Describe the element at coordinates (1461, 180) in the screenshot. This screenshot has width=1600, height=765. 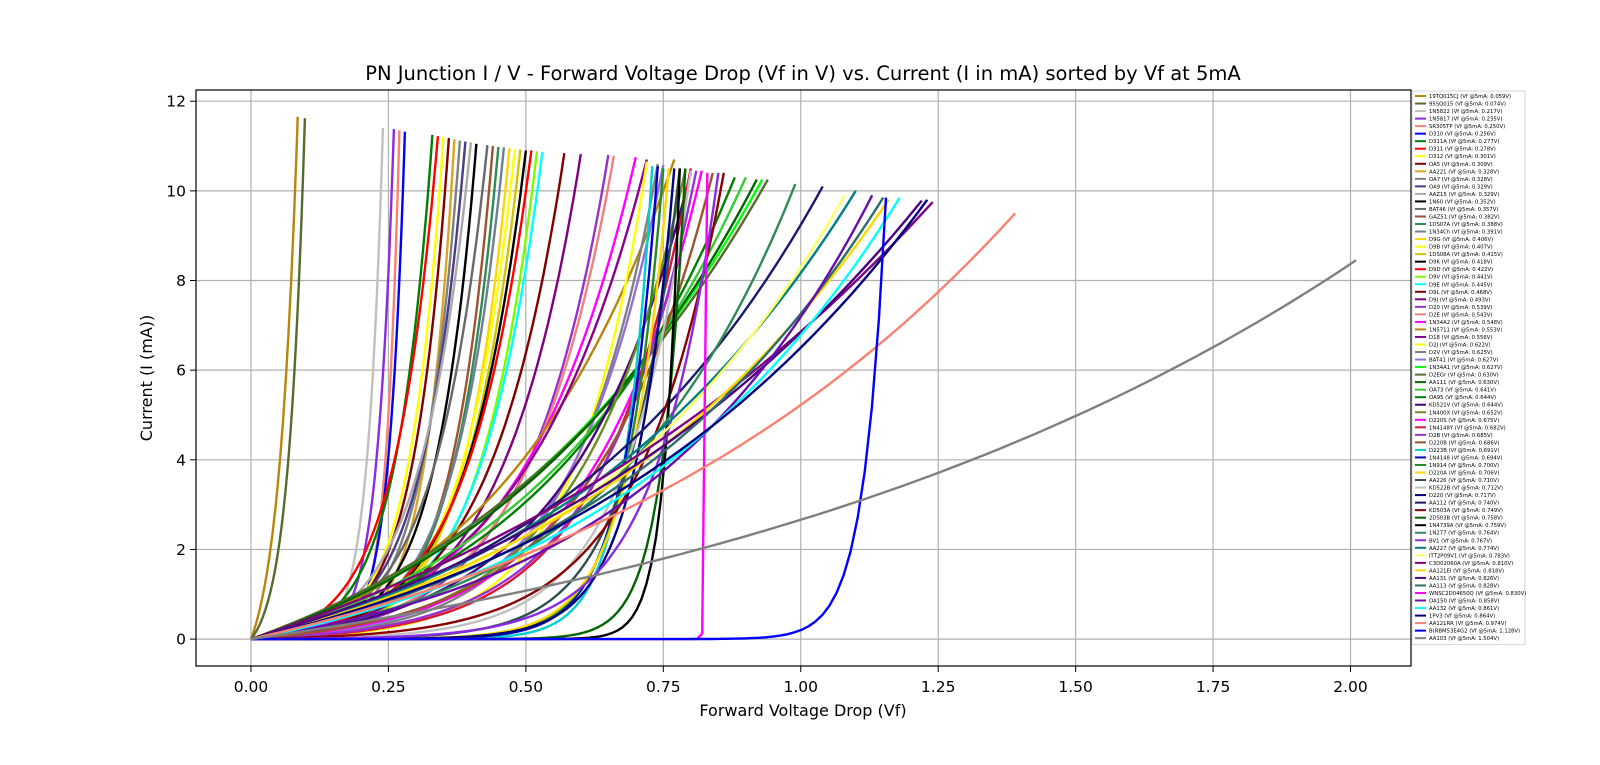
I see `legend-label: OA7 (Vf @5mA: 0.328V)` at that location.